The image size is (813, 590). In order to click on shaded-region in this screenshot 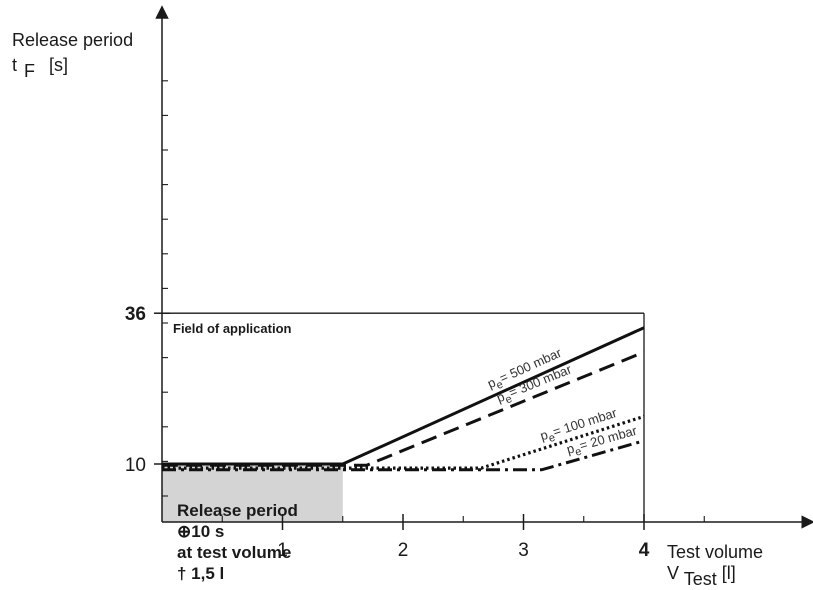, I will do `click(252, 493)`.